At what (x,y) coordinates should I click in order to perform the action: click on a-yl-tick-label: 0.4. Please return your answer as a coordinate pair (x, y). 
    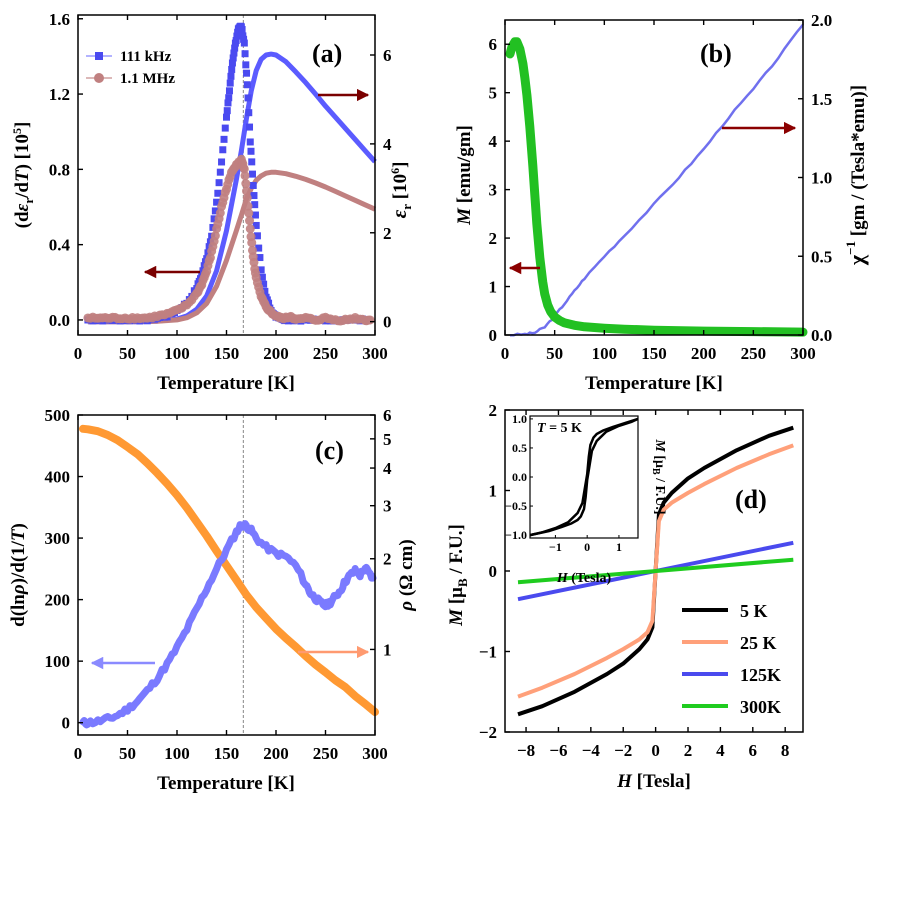
    Looking at the image, I should click on (60, 245).